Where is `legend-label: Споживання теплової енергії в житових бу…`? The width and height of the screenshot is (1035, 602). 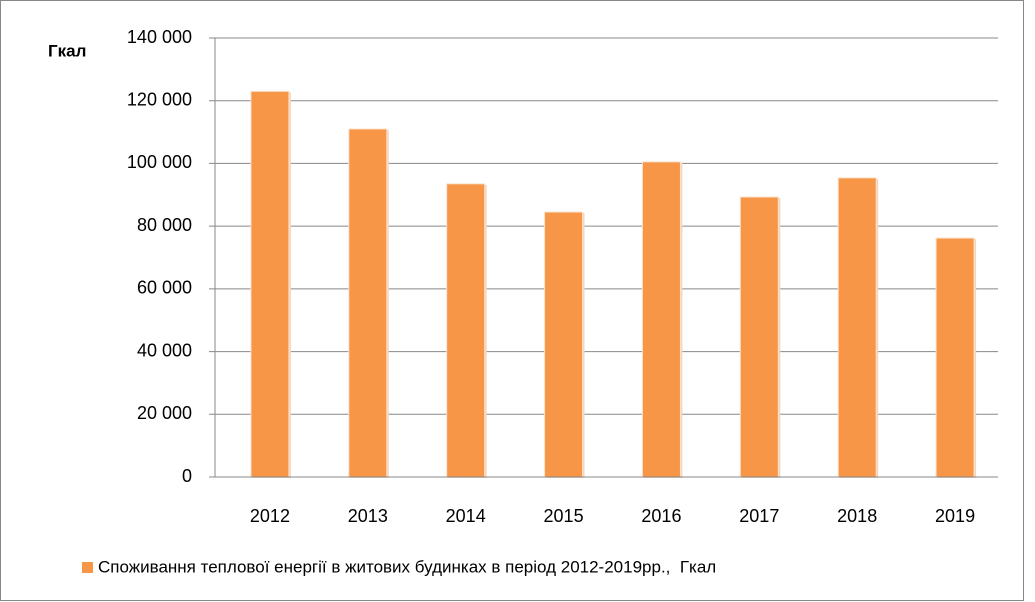 legend-label: Споживання теплової енергії в житових бу… is located at coordinates (407, 566).